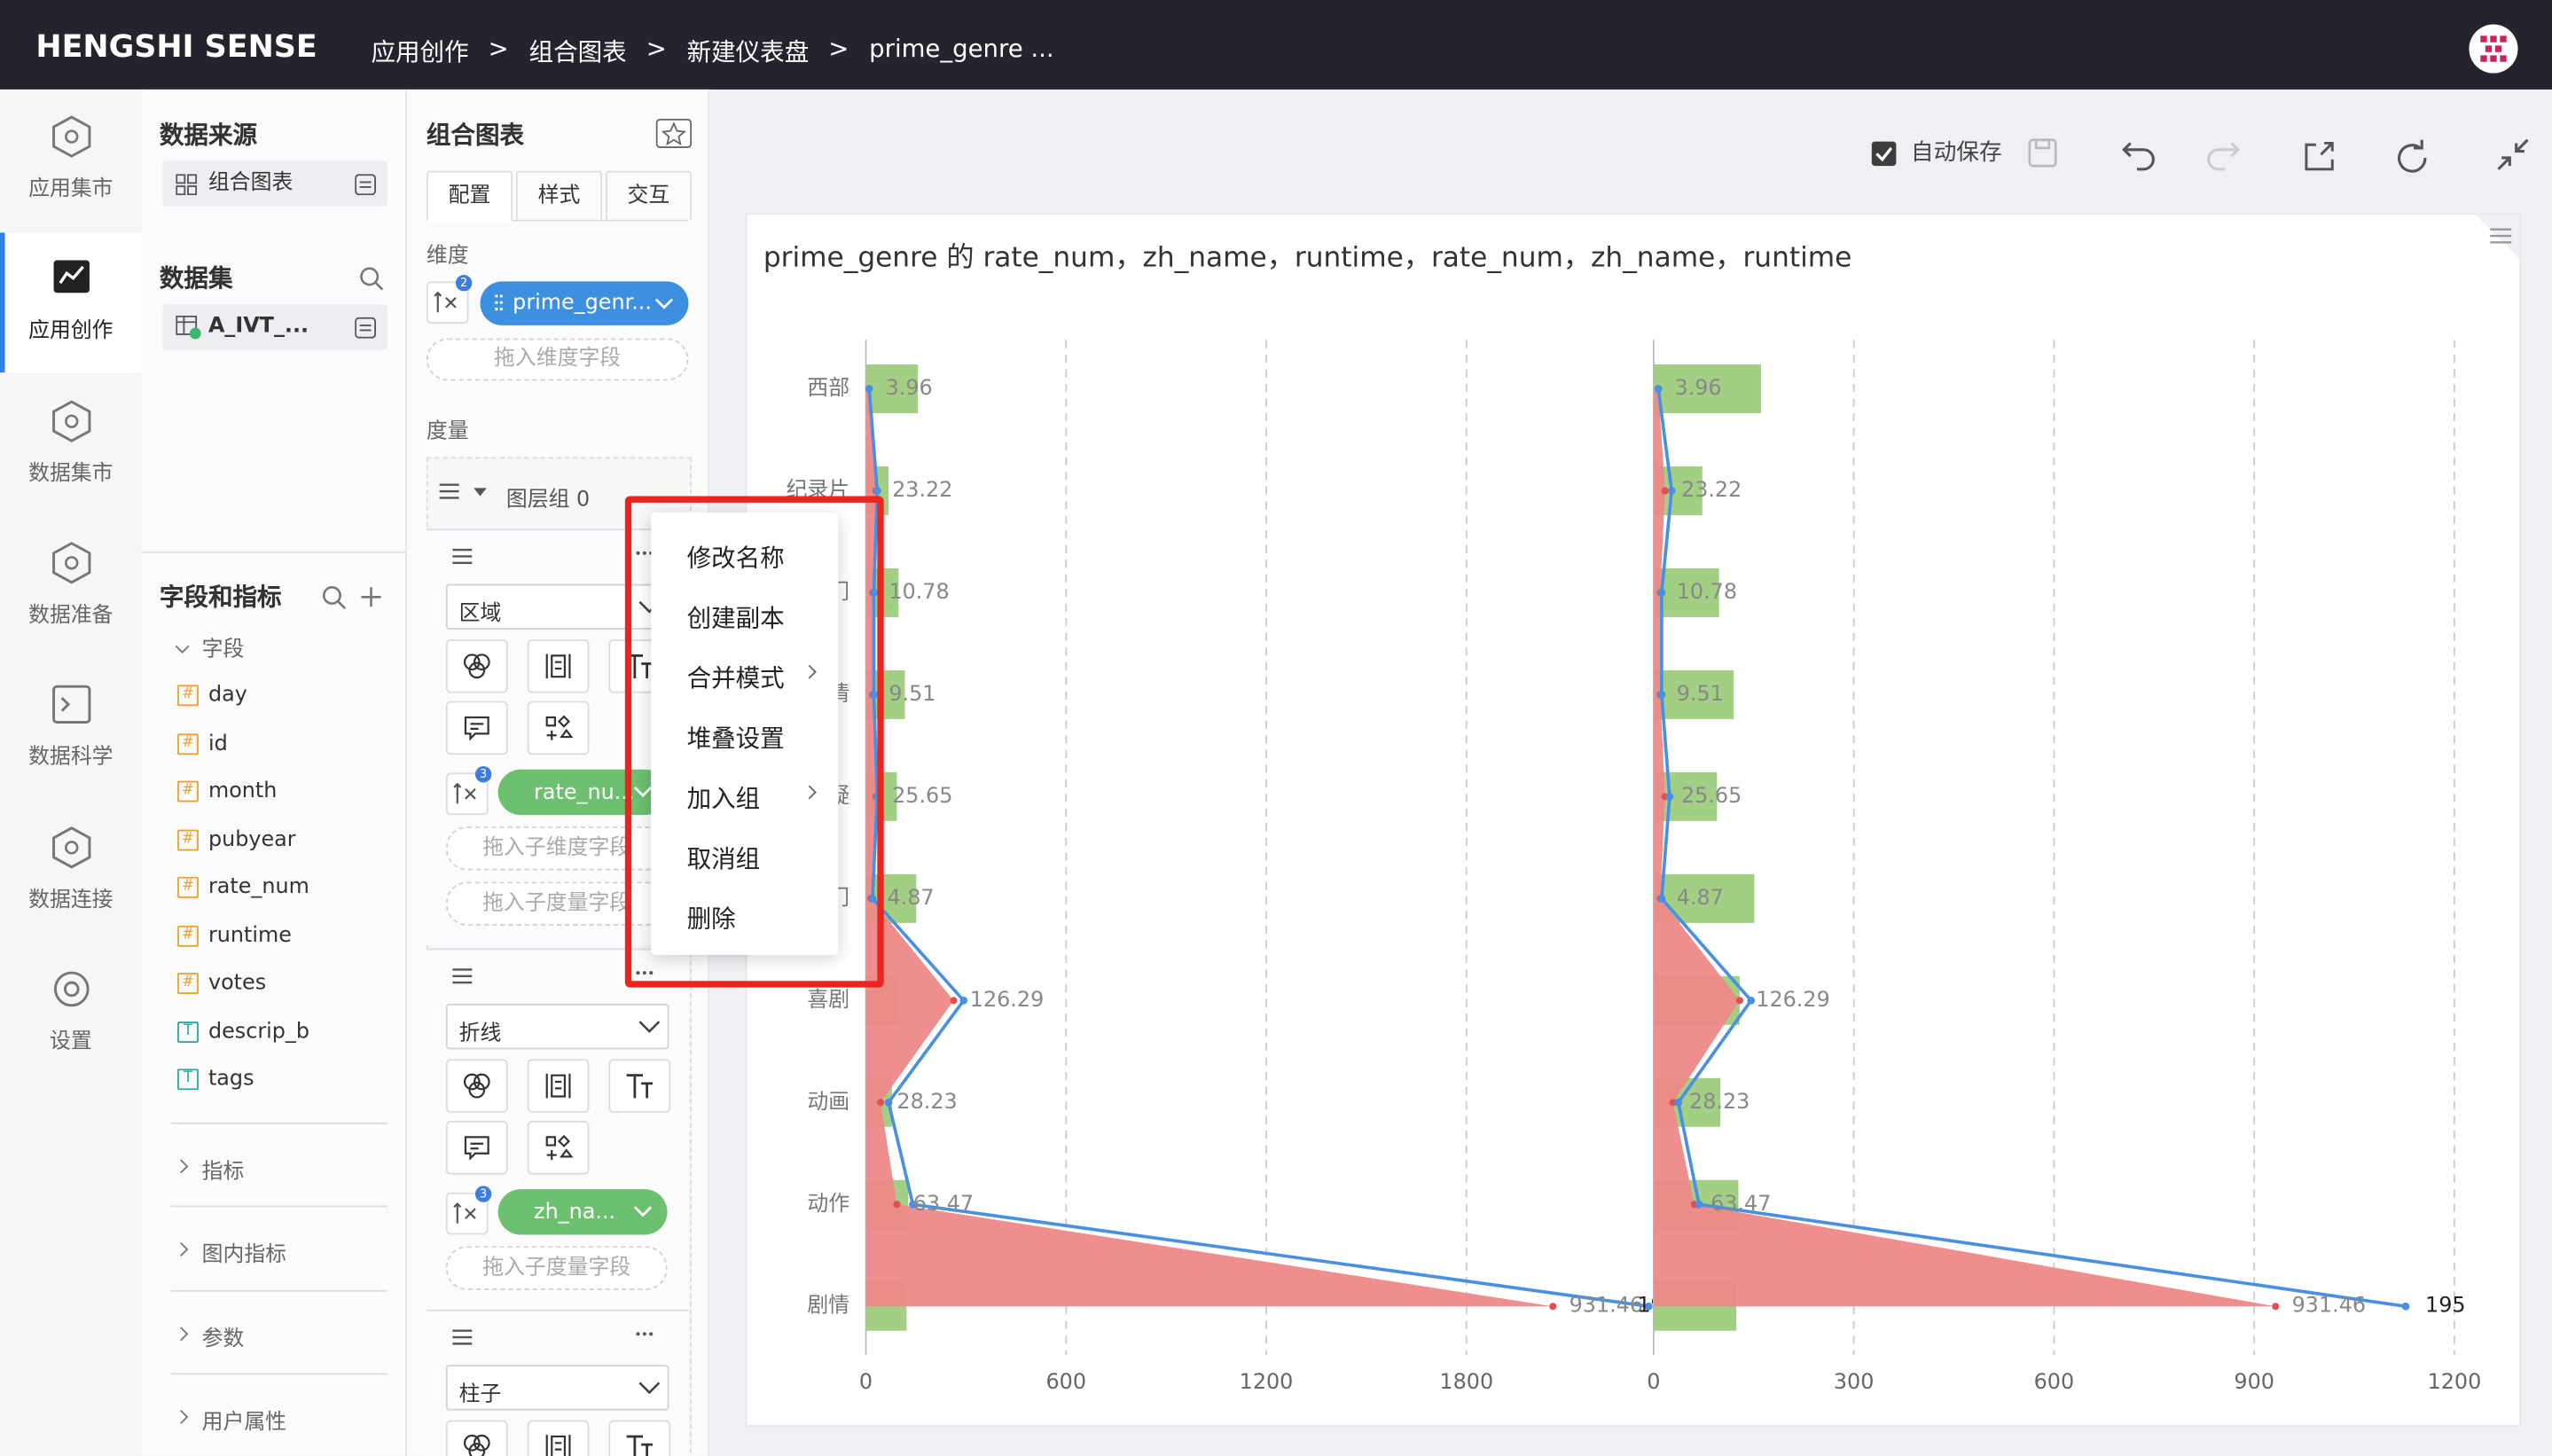  I want to click on nav-item: 数据连接, so click(71, 872).